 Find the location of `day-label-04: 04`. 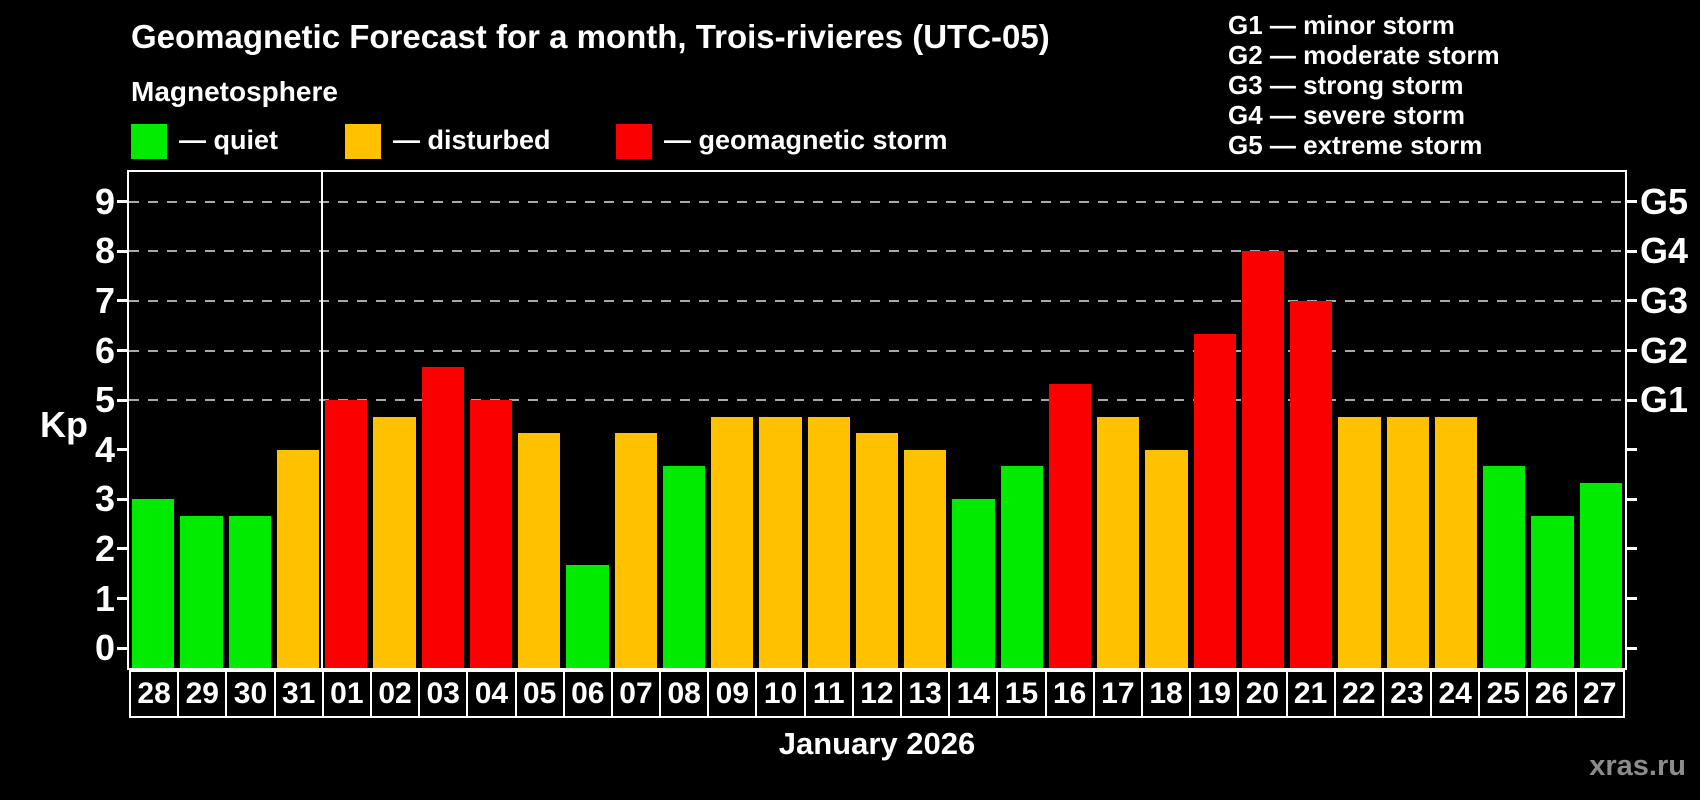

day-label-04: 04 is located at coordinates (492, 694).